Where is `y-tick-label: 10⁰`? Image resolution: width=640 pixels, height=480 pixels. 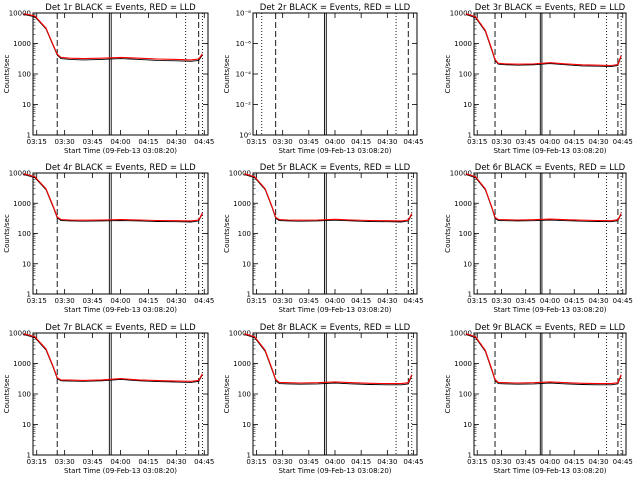
y-tick-label: 10⁰ is located at coordinates (245, 136).